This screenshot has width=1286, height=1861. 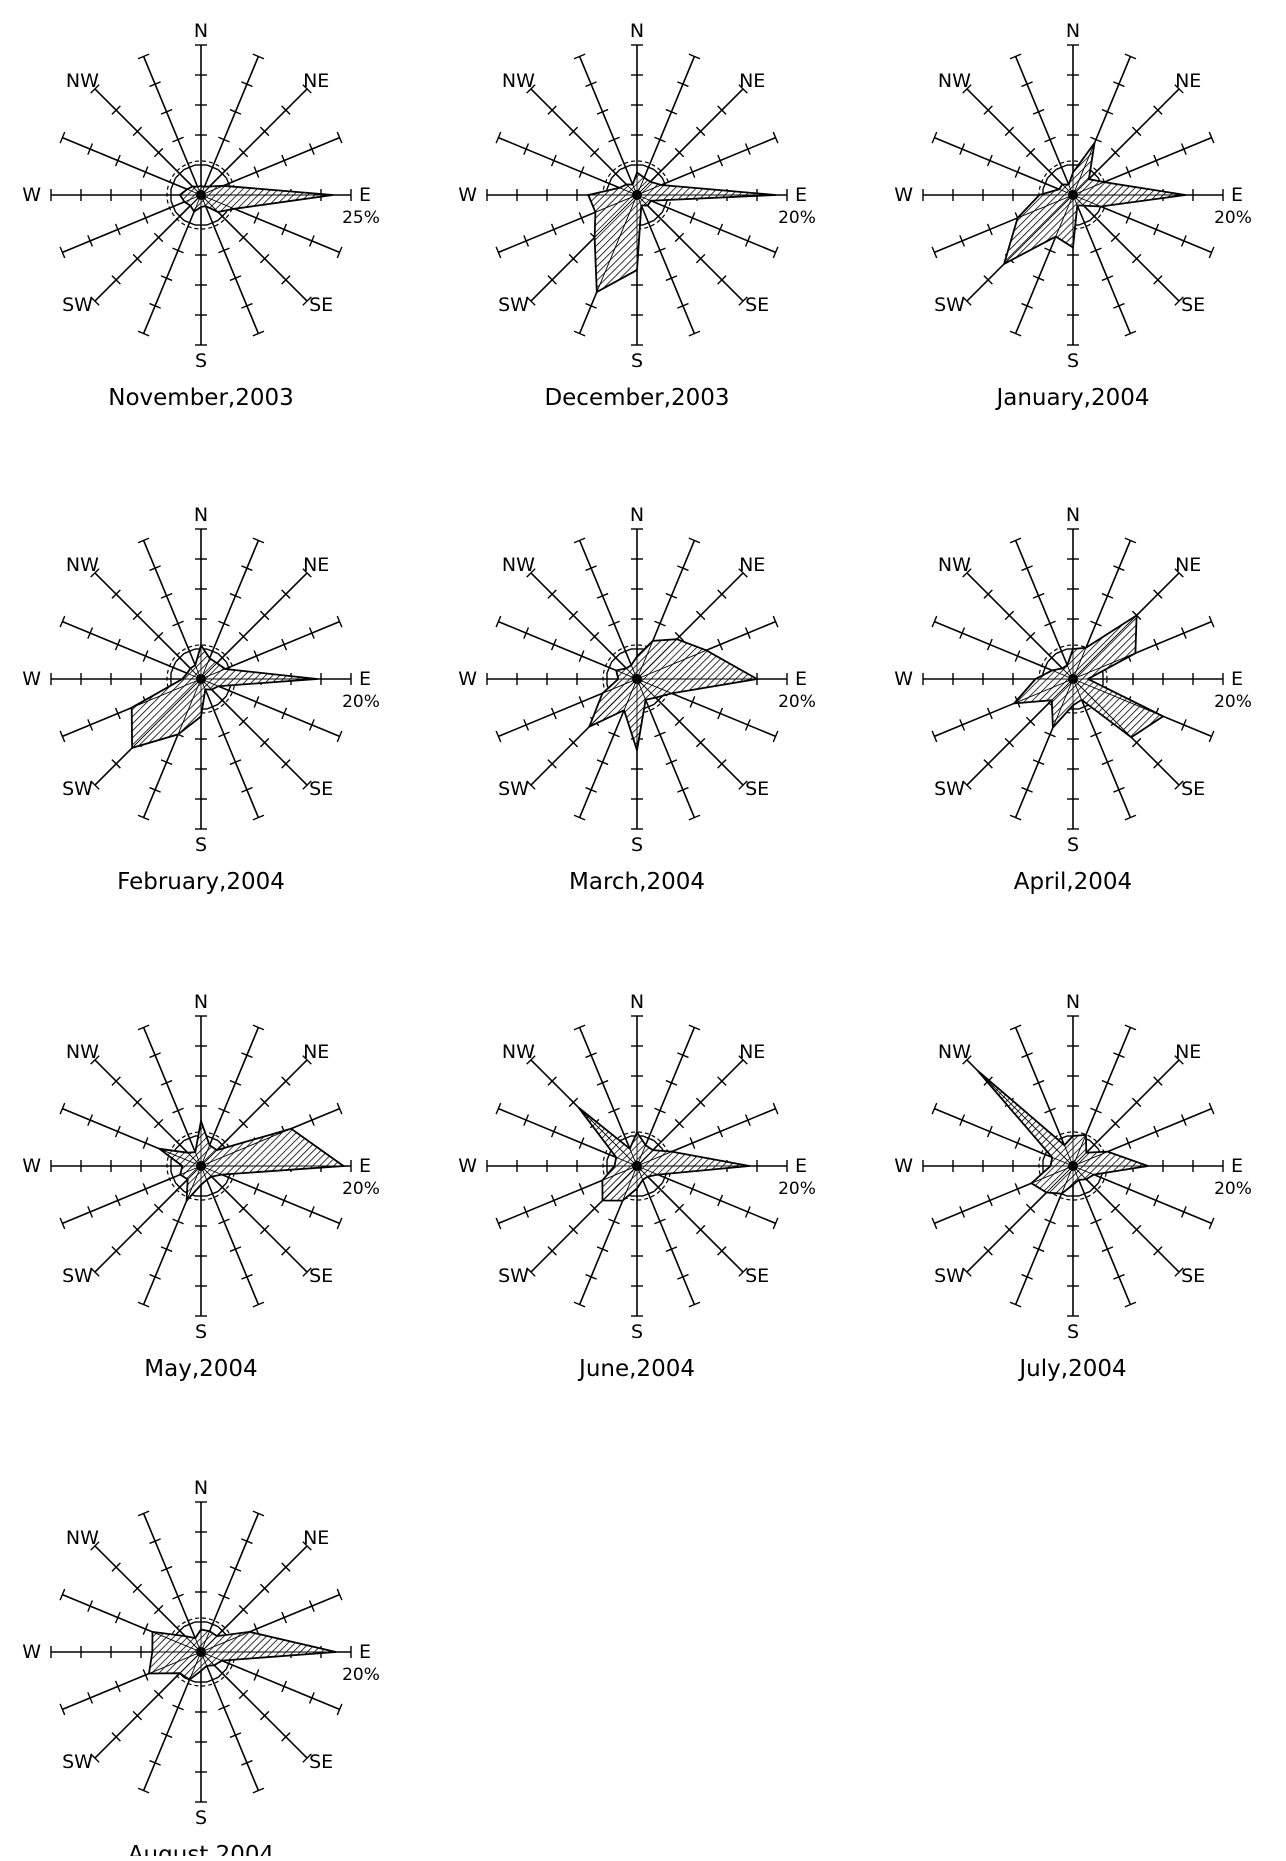 What do you see at coordinates (1071, 1369) in the screenshot?
I see `panel-title: July,2004` at bounding box center [1071, 1369].